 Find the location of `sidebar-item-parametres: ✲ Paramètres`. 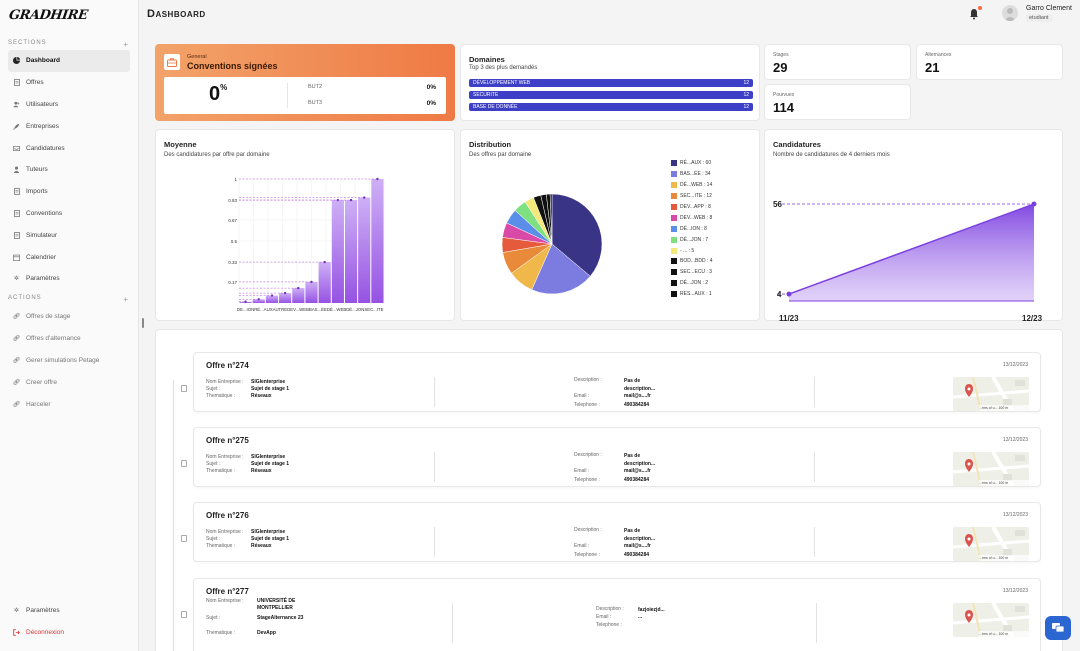

sidebar-item-parametres: ✲ Paramètres is located at coordinates (69, 279).